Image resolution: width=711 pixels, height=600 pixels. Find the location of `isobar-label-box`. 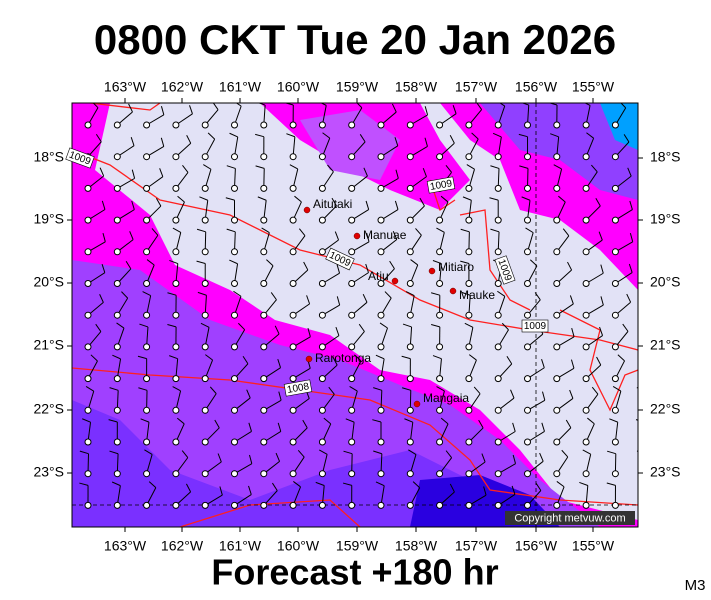

isobar-label-box is located at coordinates (441, 185).